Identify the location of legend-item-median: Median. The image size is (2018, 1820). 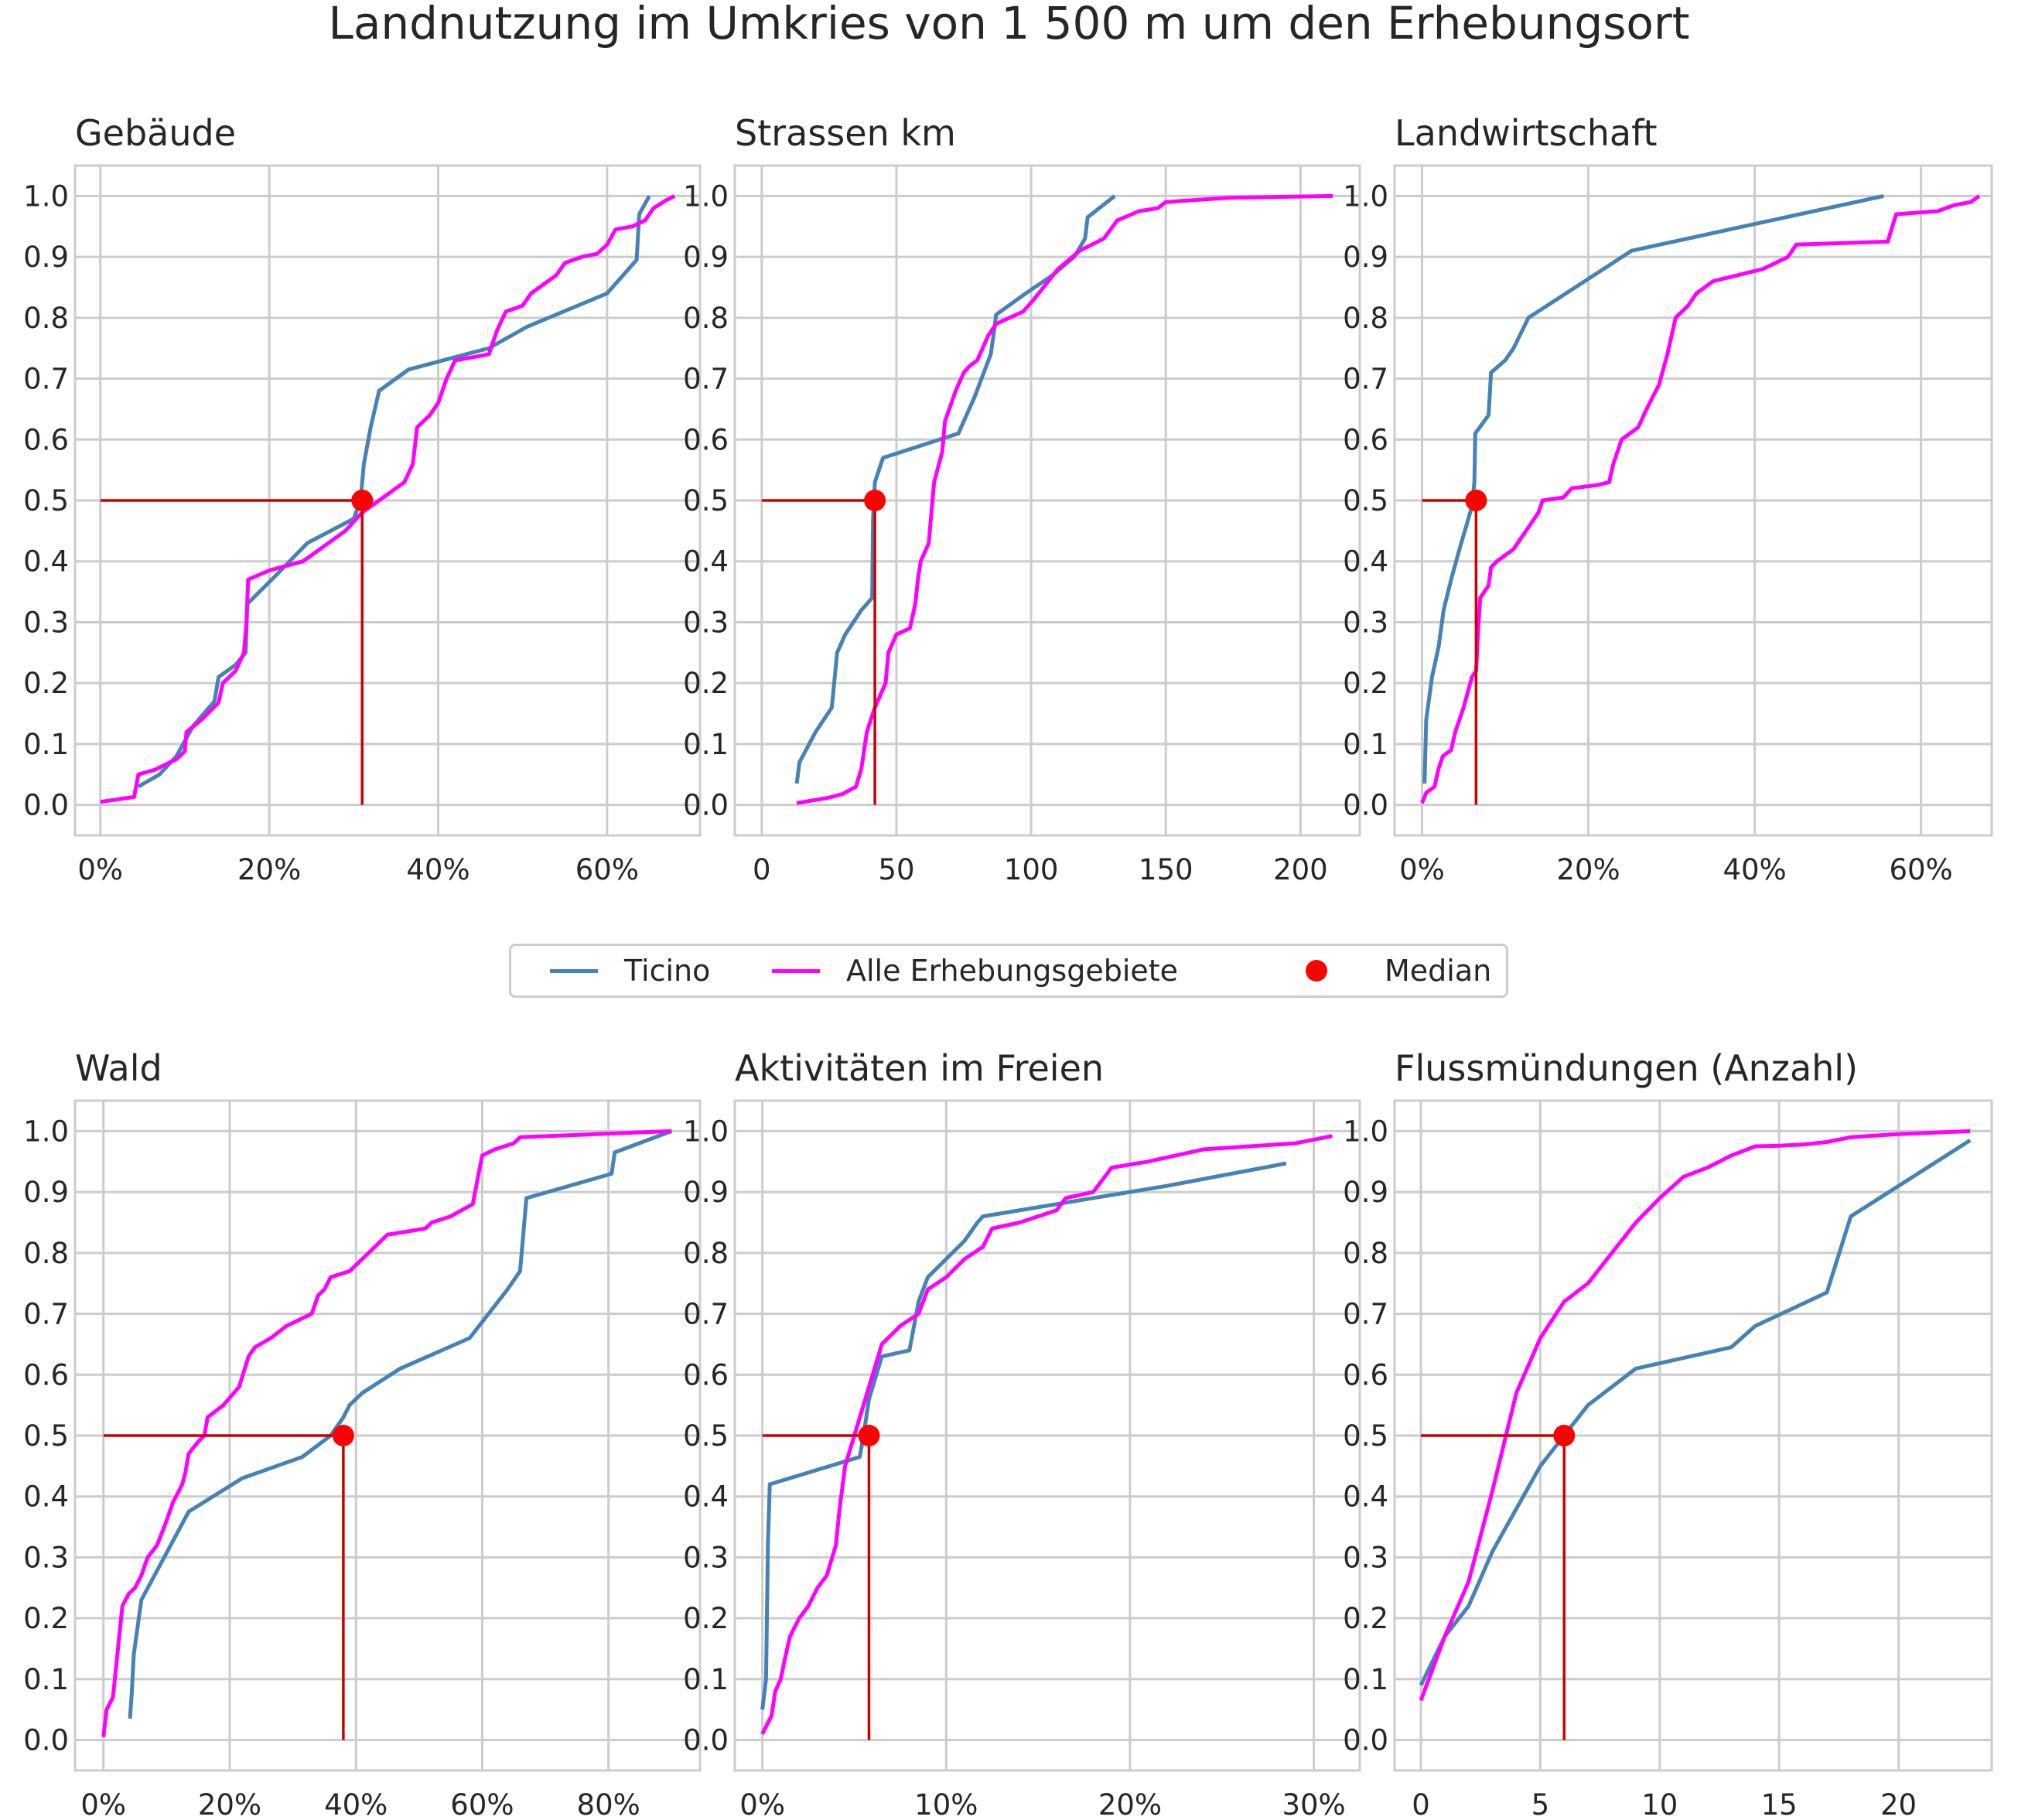
(1390, 970).